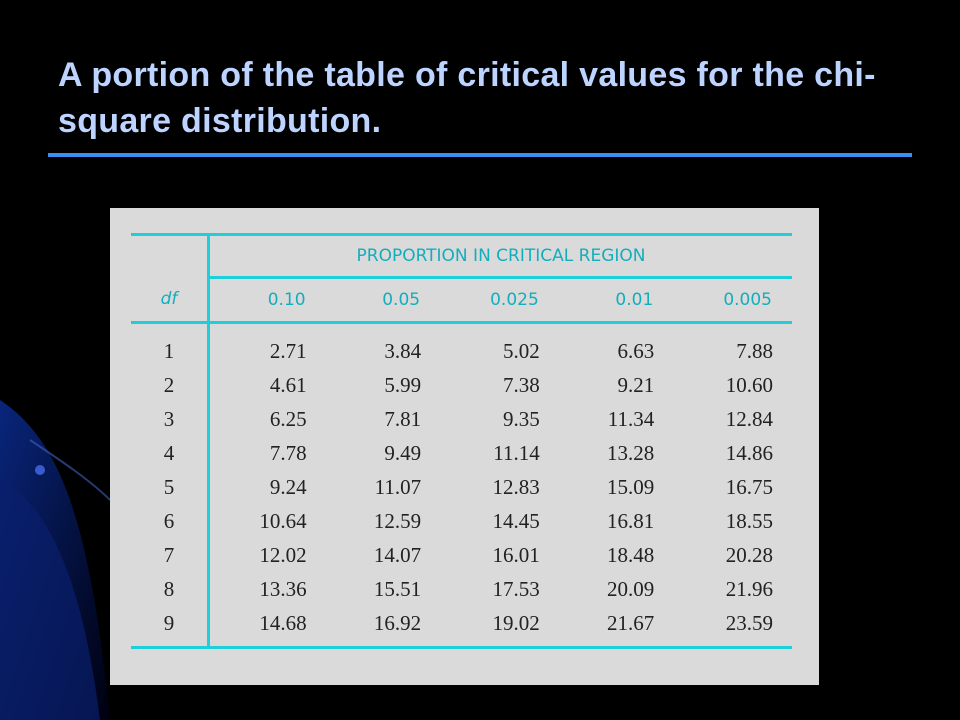 This screenshot has width=960, height=720. I want to click on value-cell: 11.14, so click(516, 452).